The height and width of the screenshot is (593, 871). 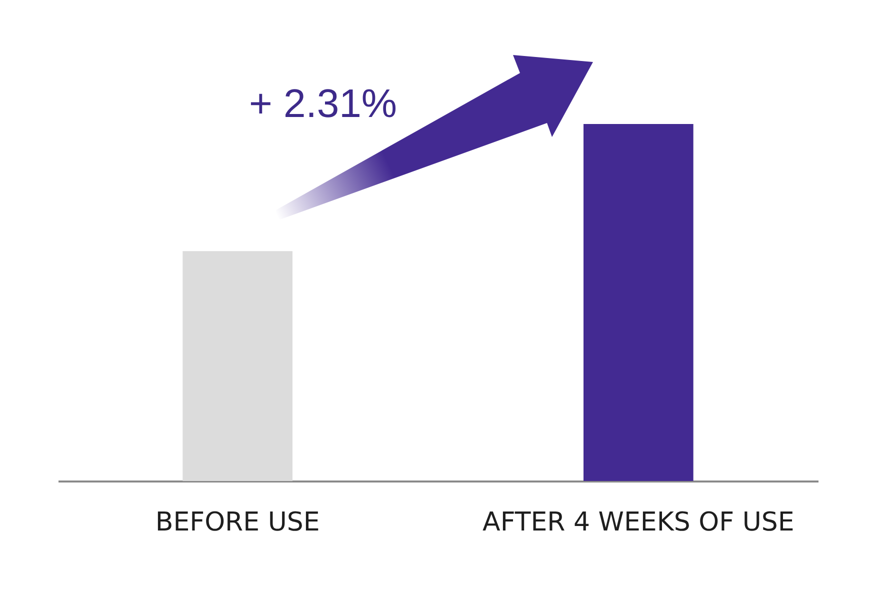 What do you see at coordinates (323, 104) in the screenshot?
I see `annotation: + 2.31%` at bounding box center [323, 104].